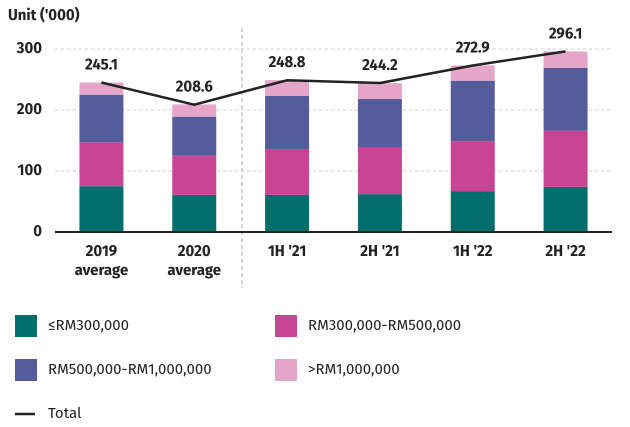 The height and width of the screenshot is (427, 630). I want to click on total-label: 248.8, so click(287, 62).